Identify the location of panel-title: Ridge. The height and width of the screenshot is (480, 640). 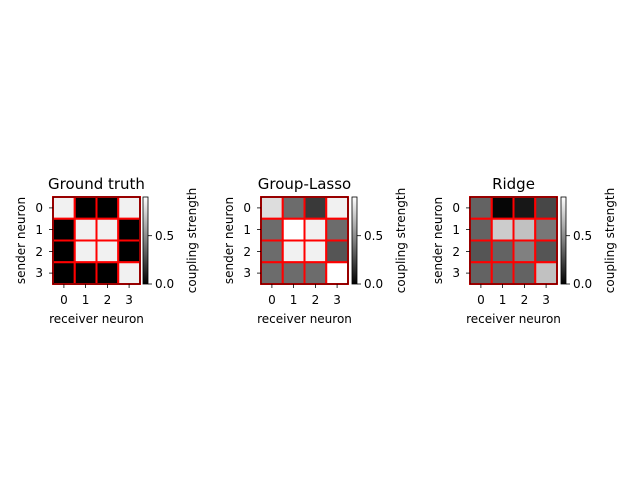
(513, 184).